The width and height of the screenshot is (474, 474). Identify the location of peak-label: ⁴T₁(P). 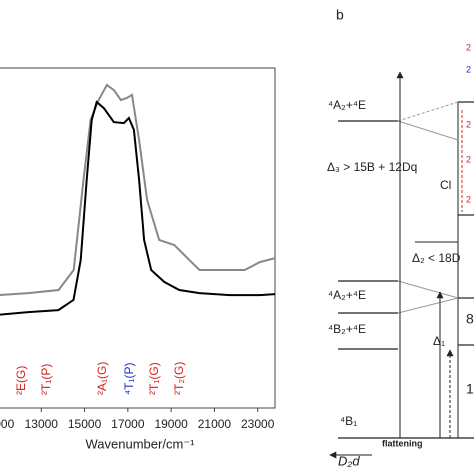
(129, 378).